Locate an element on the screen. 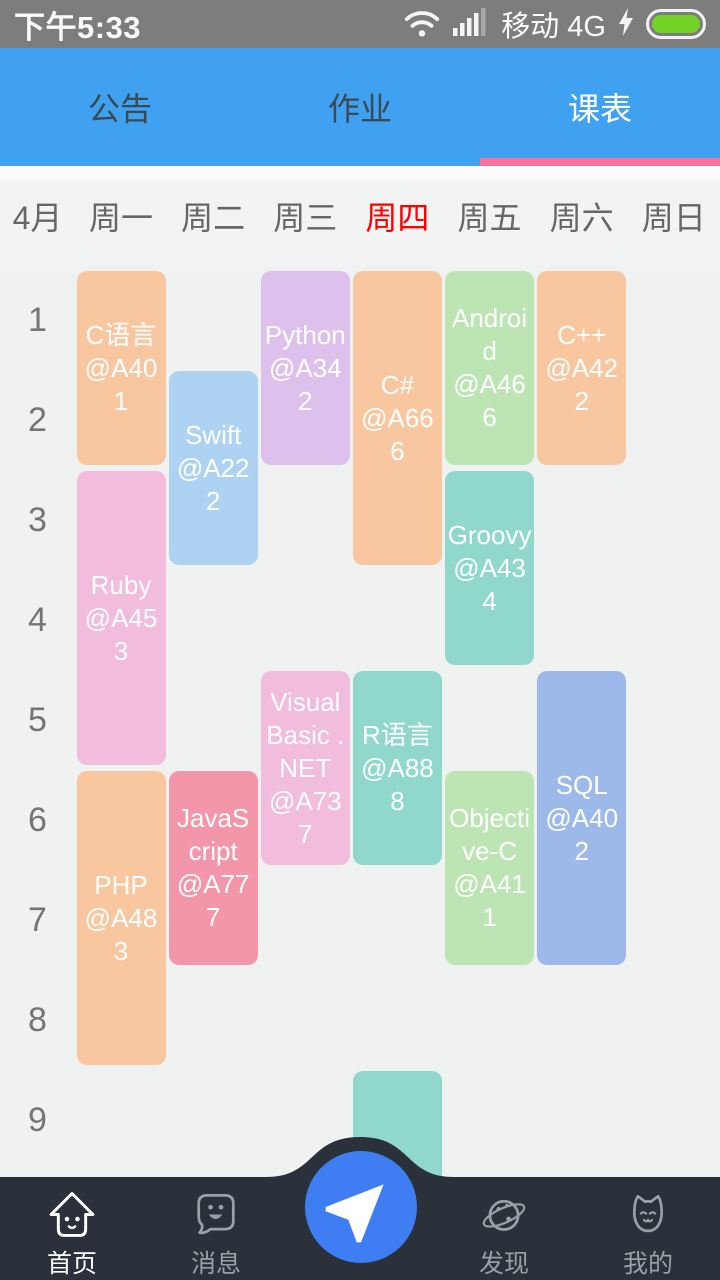 This screenshot has width=720, height=1280. course-room: @A888 is located at coordinates (397, 784).